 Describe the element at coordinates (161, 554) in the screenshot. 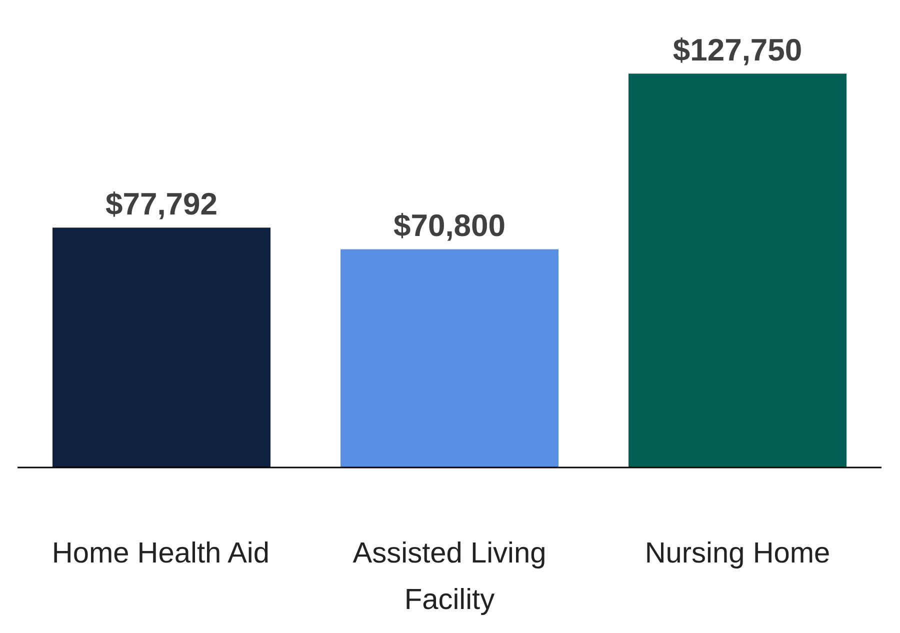

I see `x-tick-label: Home Health Aid` at that location.